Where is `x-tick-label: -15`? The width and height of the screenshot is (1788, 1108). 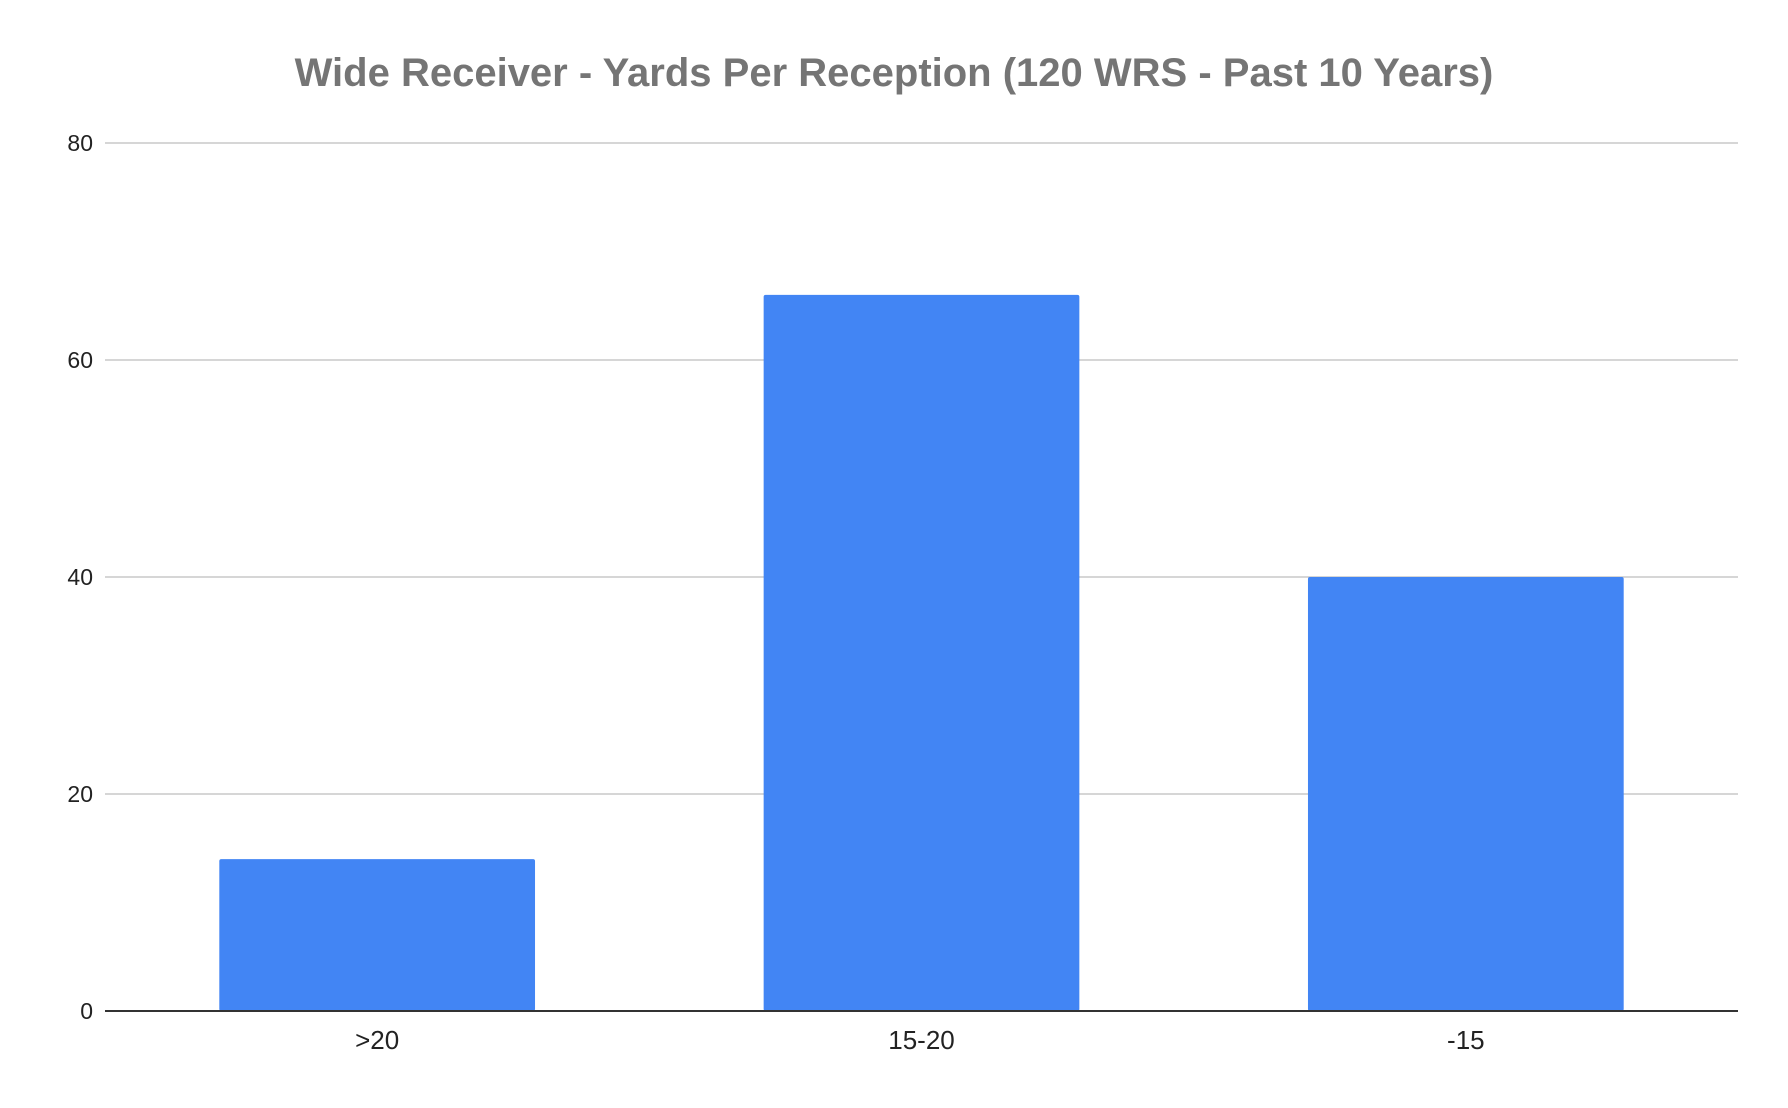
x-tick-label: -15 is located at coordinates (1466, 1040).